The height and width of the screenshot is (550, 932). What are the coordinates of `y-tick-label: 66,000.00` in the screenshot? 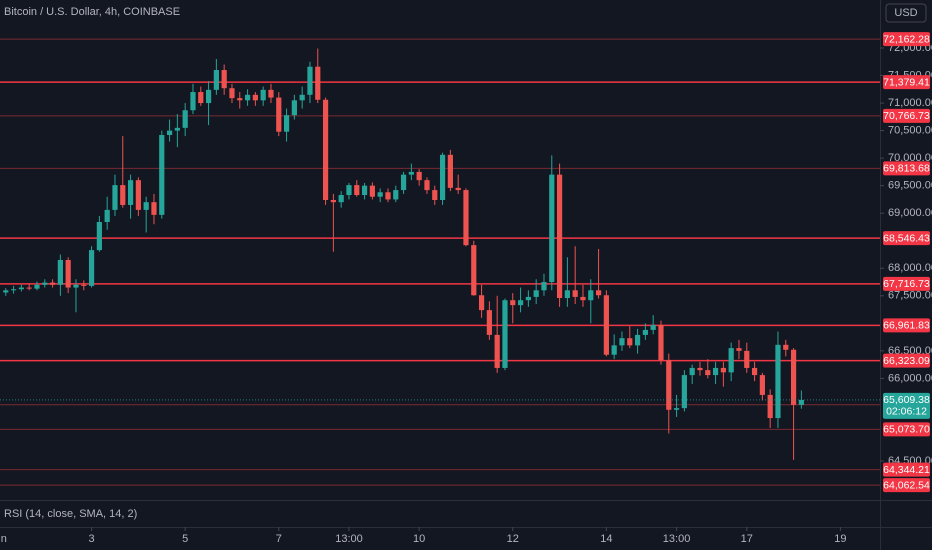 It's located at (910, 378).